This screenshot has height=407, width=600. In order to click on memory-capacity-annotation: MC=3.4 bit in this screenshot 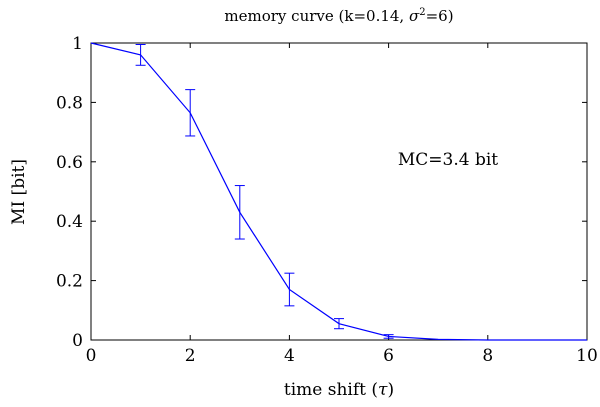, I will do `click(448, 160)`.